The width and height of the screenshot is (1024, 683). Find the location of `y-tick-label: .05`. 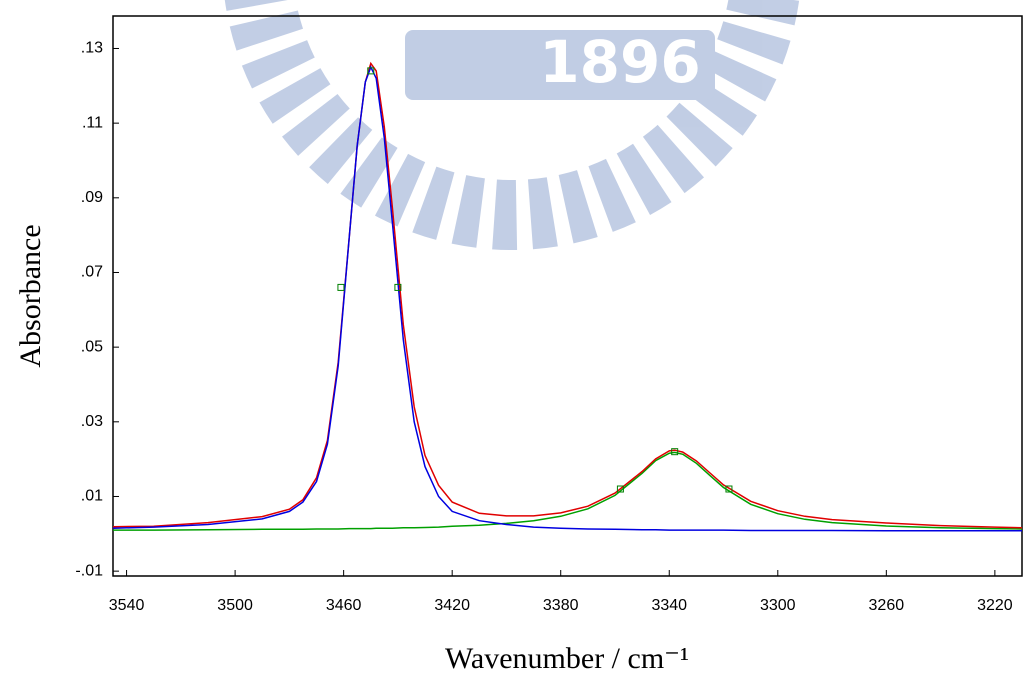

y-tick-label: .05 is located at coordinates (92, 346).